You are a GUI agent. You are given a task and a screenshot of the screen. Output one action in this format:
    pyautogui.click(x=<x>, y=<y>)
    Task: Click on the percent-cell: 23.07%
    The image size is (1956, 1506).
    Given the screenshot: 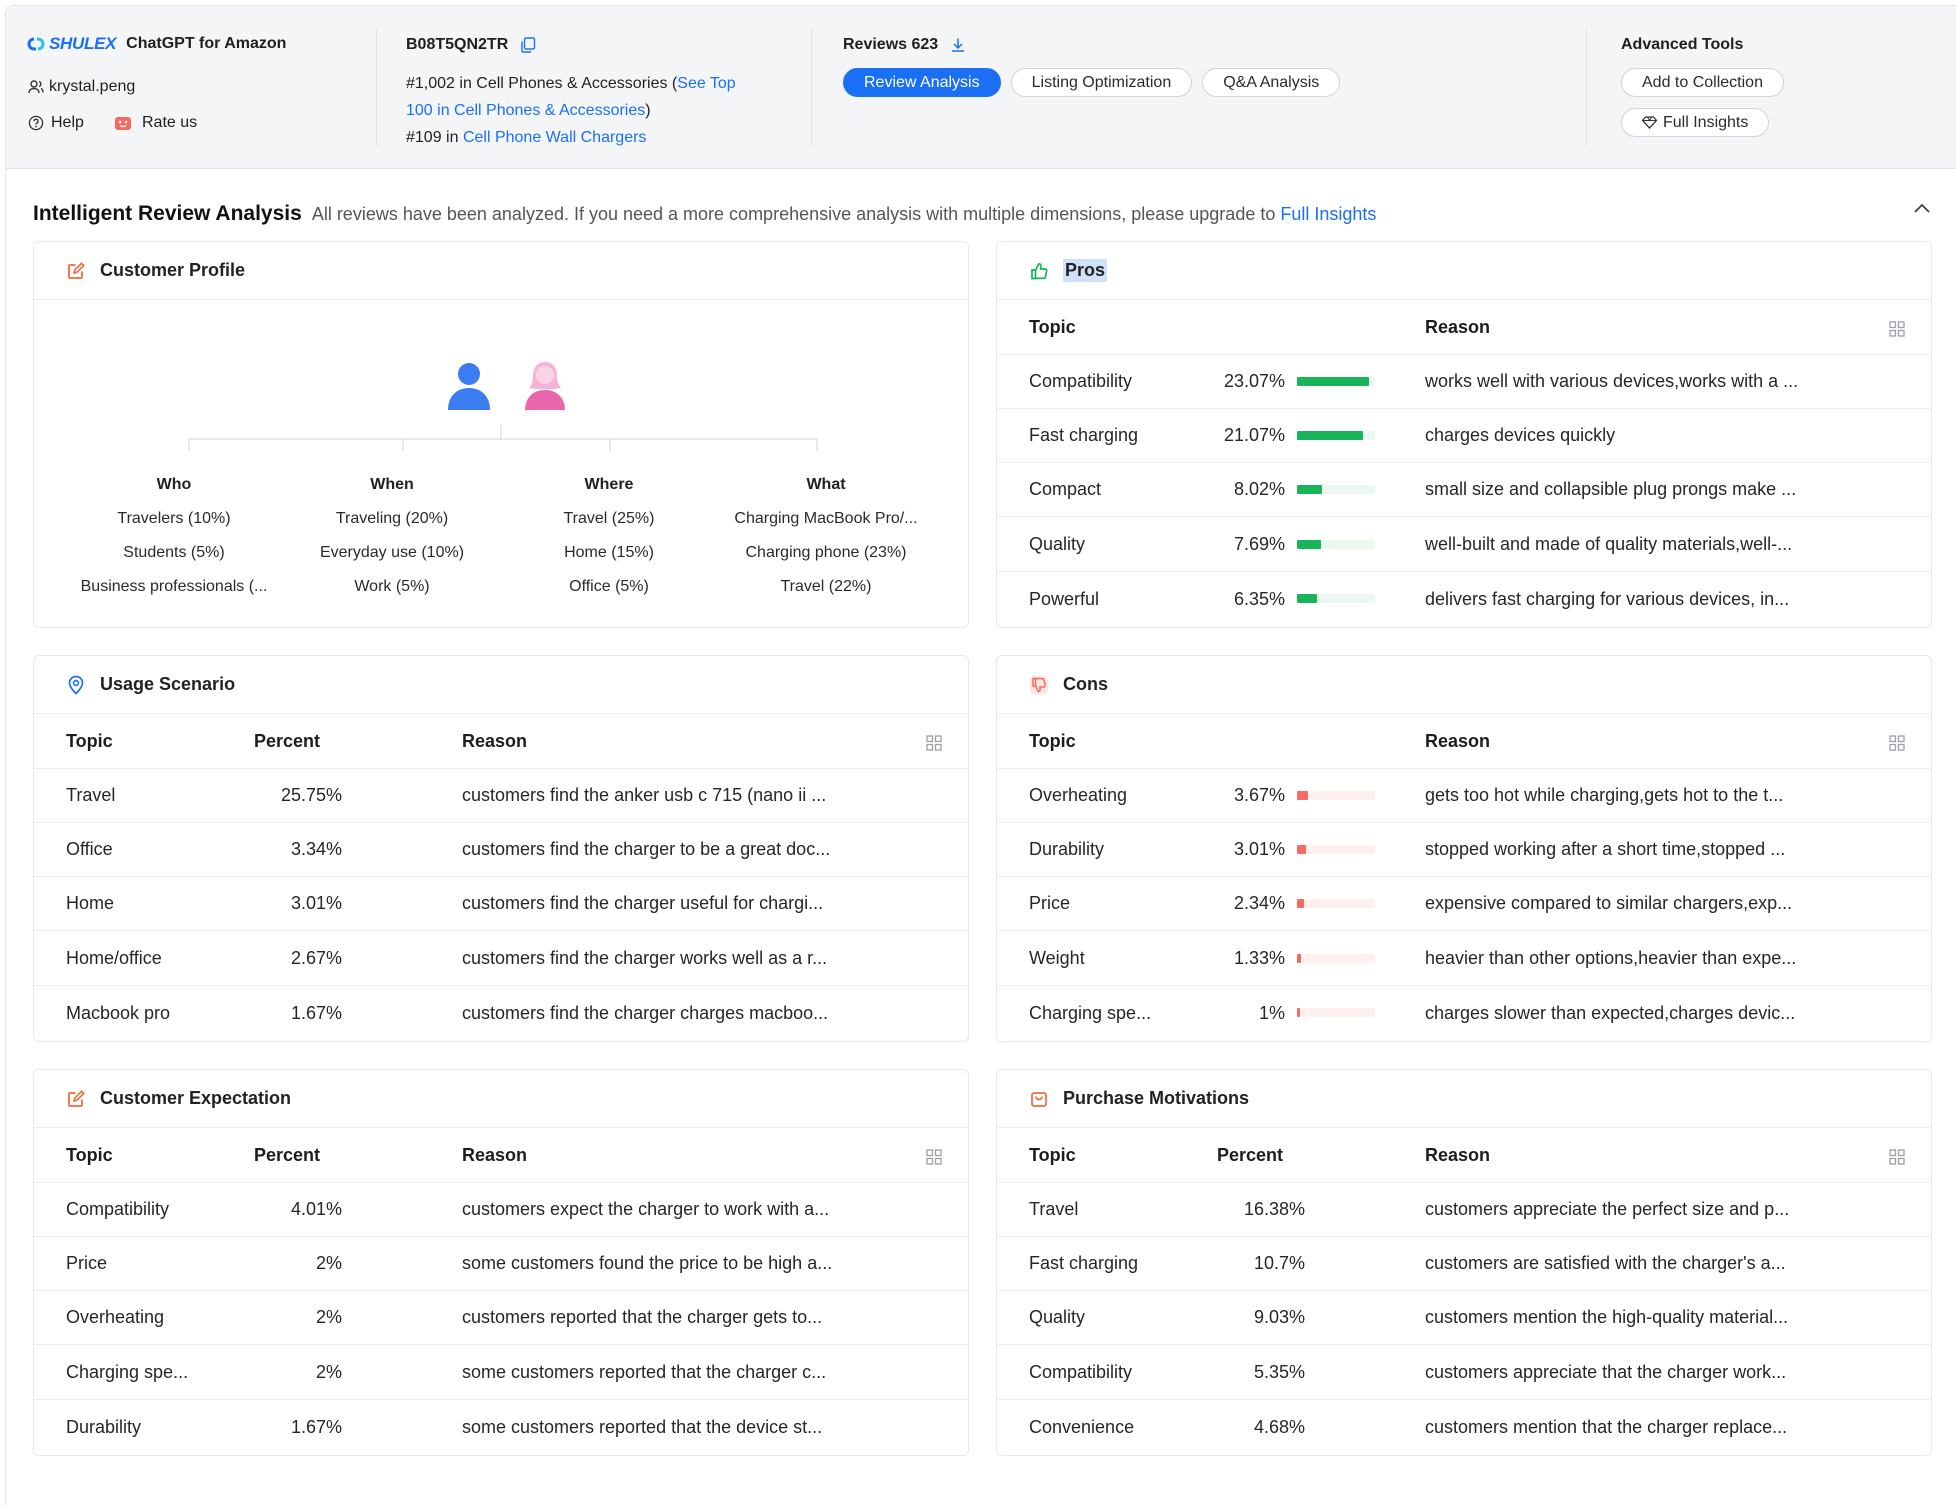 What is the action you would take?
    pyautogui.click(x=1254, y=381)
    